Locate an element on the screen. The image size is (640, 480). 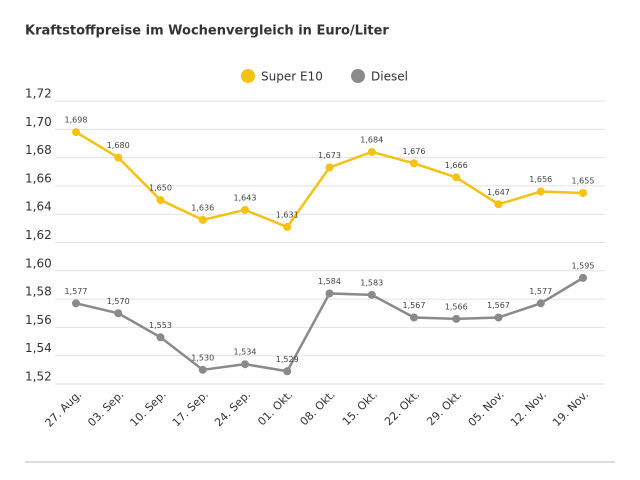
data-label: 1,530 is located at coordinates (202, 357).